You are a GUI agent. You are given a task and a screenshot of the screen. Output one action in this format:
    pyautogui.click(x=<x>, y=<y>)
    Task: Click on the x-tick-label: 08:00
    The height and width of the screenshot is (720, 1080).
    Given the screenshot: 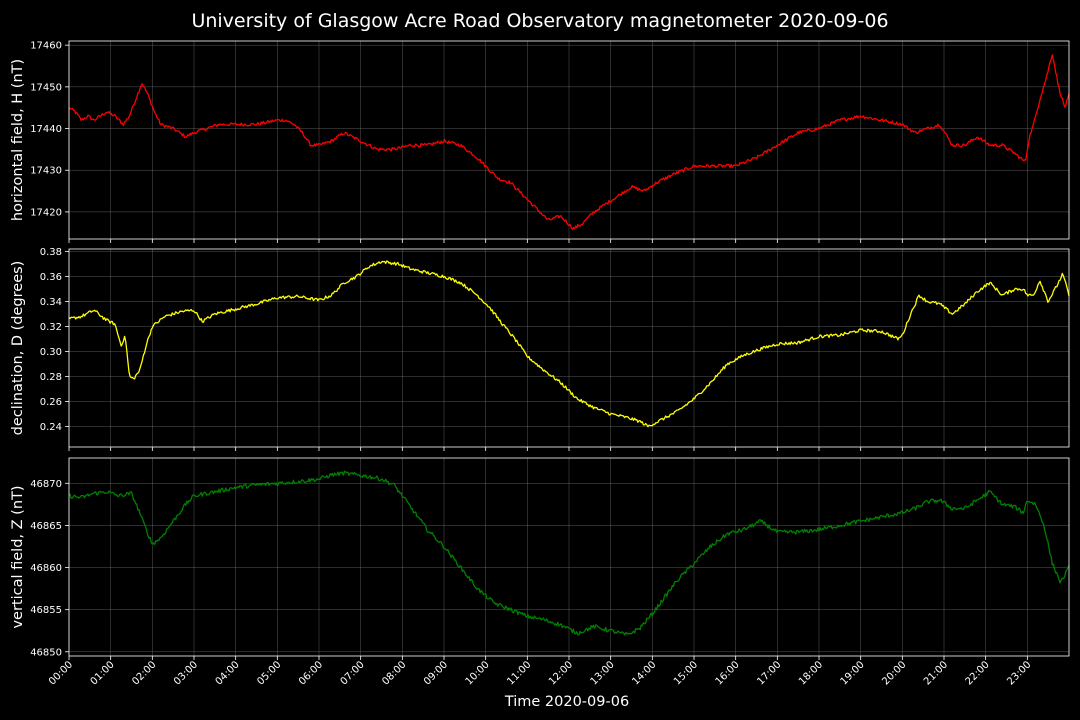 What is the action you would take?
    pyautogui.click(x=394, y=673)
    